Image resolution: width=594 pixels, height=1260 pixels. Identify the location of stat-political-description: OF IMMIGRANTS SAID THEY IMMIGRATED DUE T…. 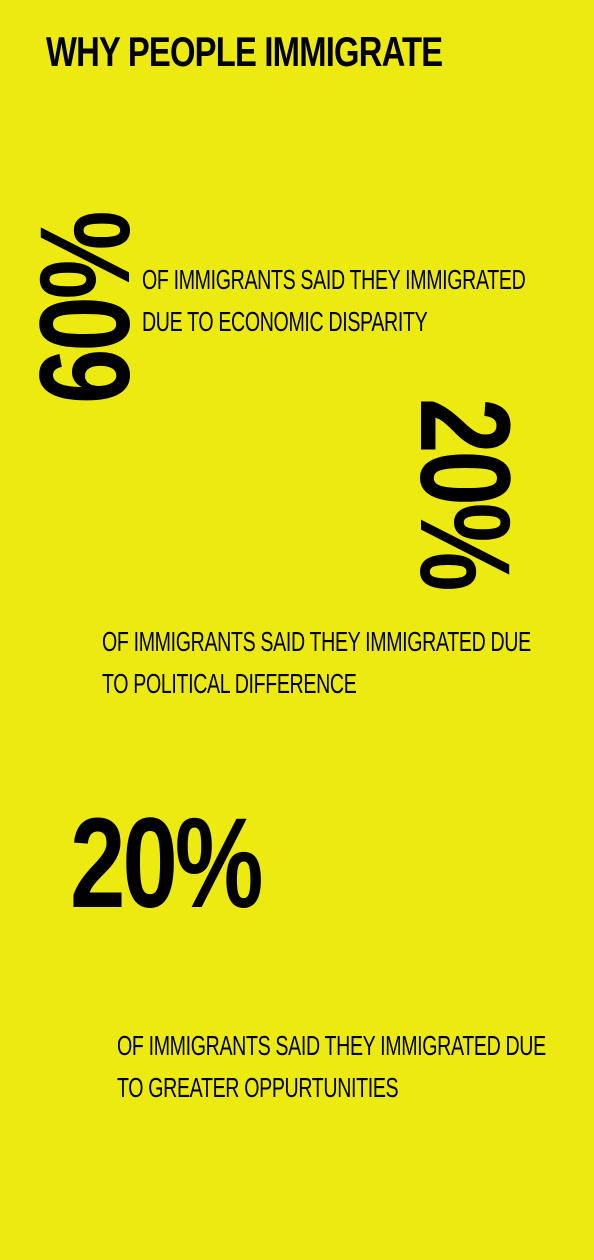
(316, 663).